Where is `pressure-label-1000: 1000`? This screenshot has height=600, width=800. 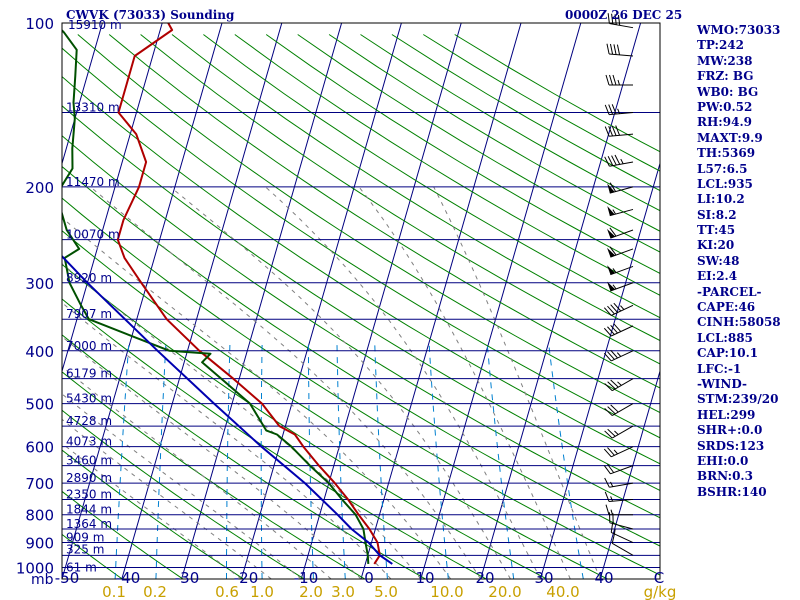 pressure-label-1000: 1000 is located at coordinates (35, 568).